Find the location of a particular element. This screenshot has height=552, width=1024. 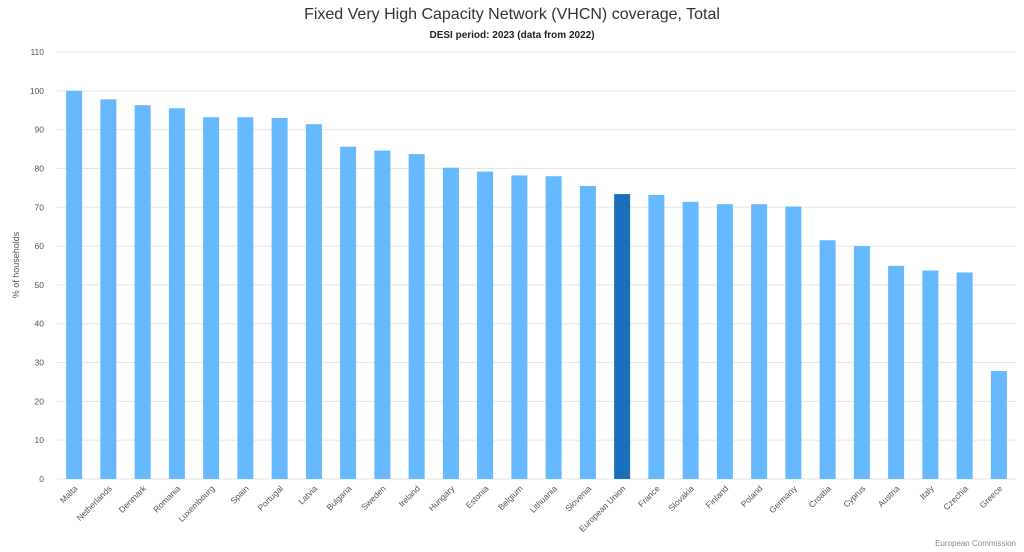

y-tick-label: 20 is located at coordinates (40, 401).